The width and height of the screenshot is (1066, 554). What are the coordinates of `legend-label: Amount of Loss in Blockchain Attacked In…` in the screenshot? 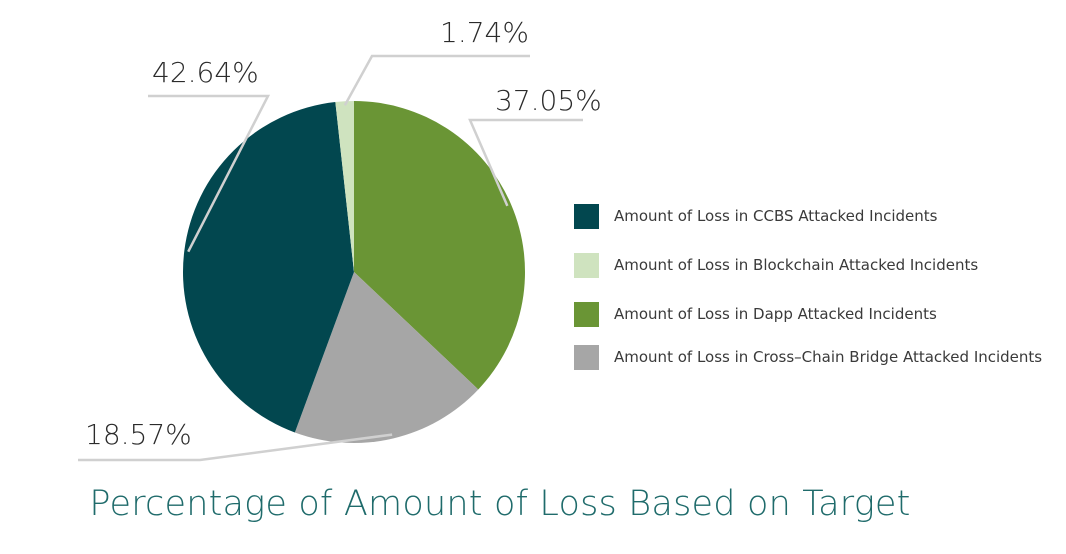 It's located at (796, 265).